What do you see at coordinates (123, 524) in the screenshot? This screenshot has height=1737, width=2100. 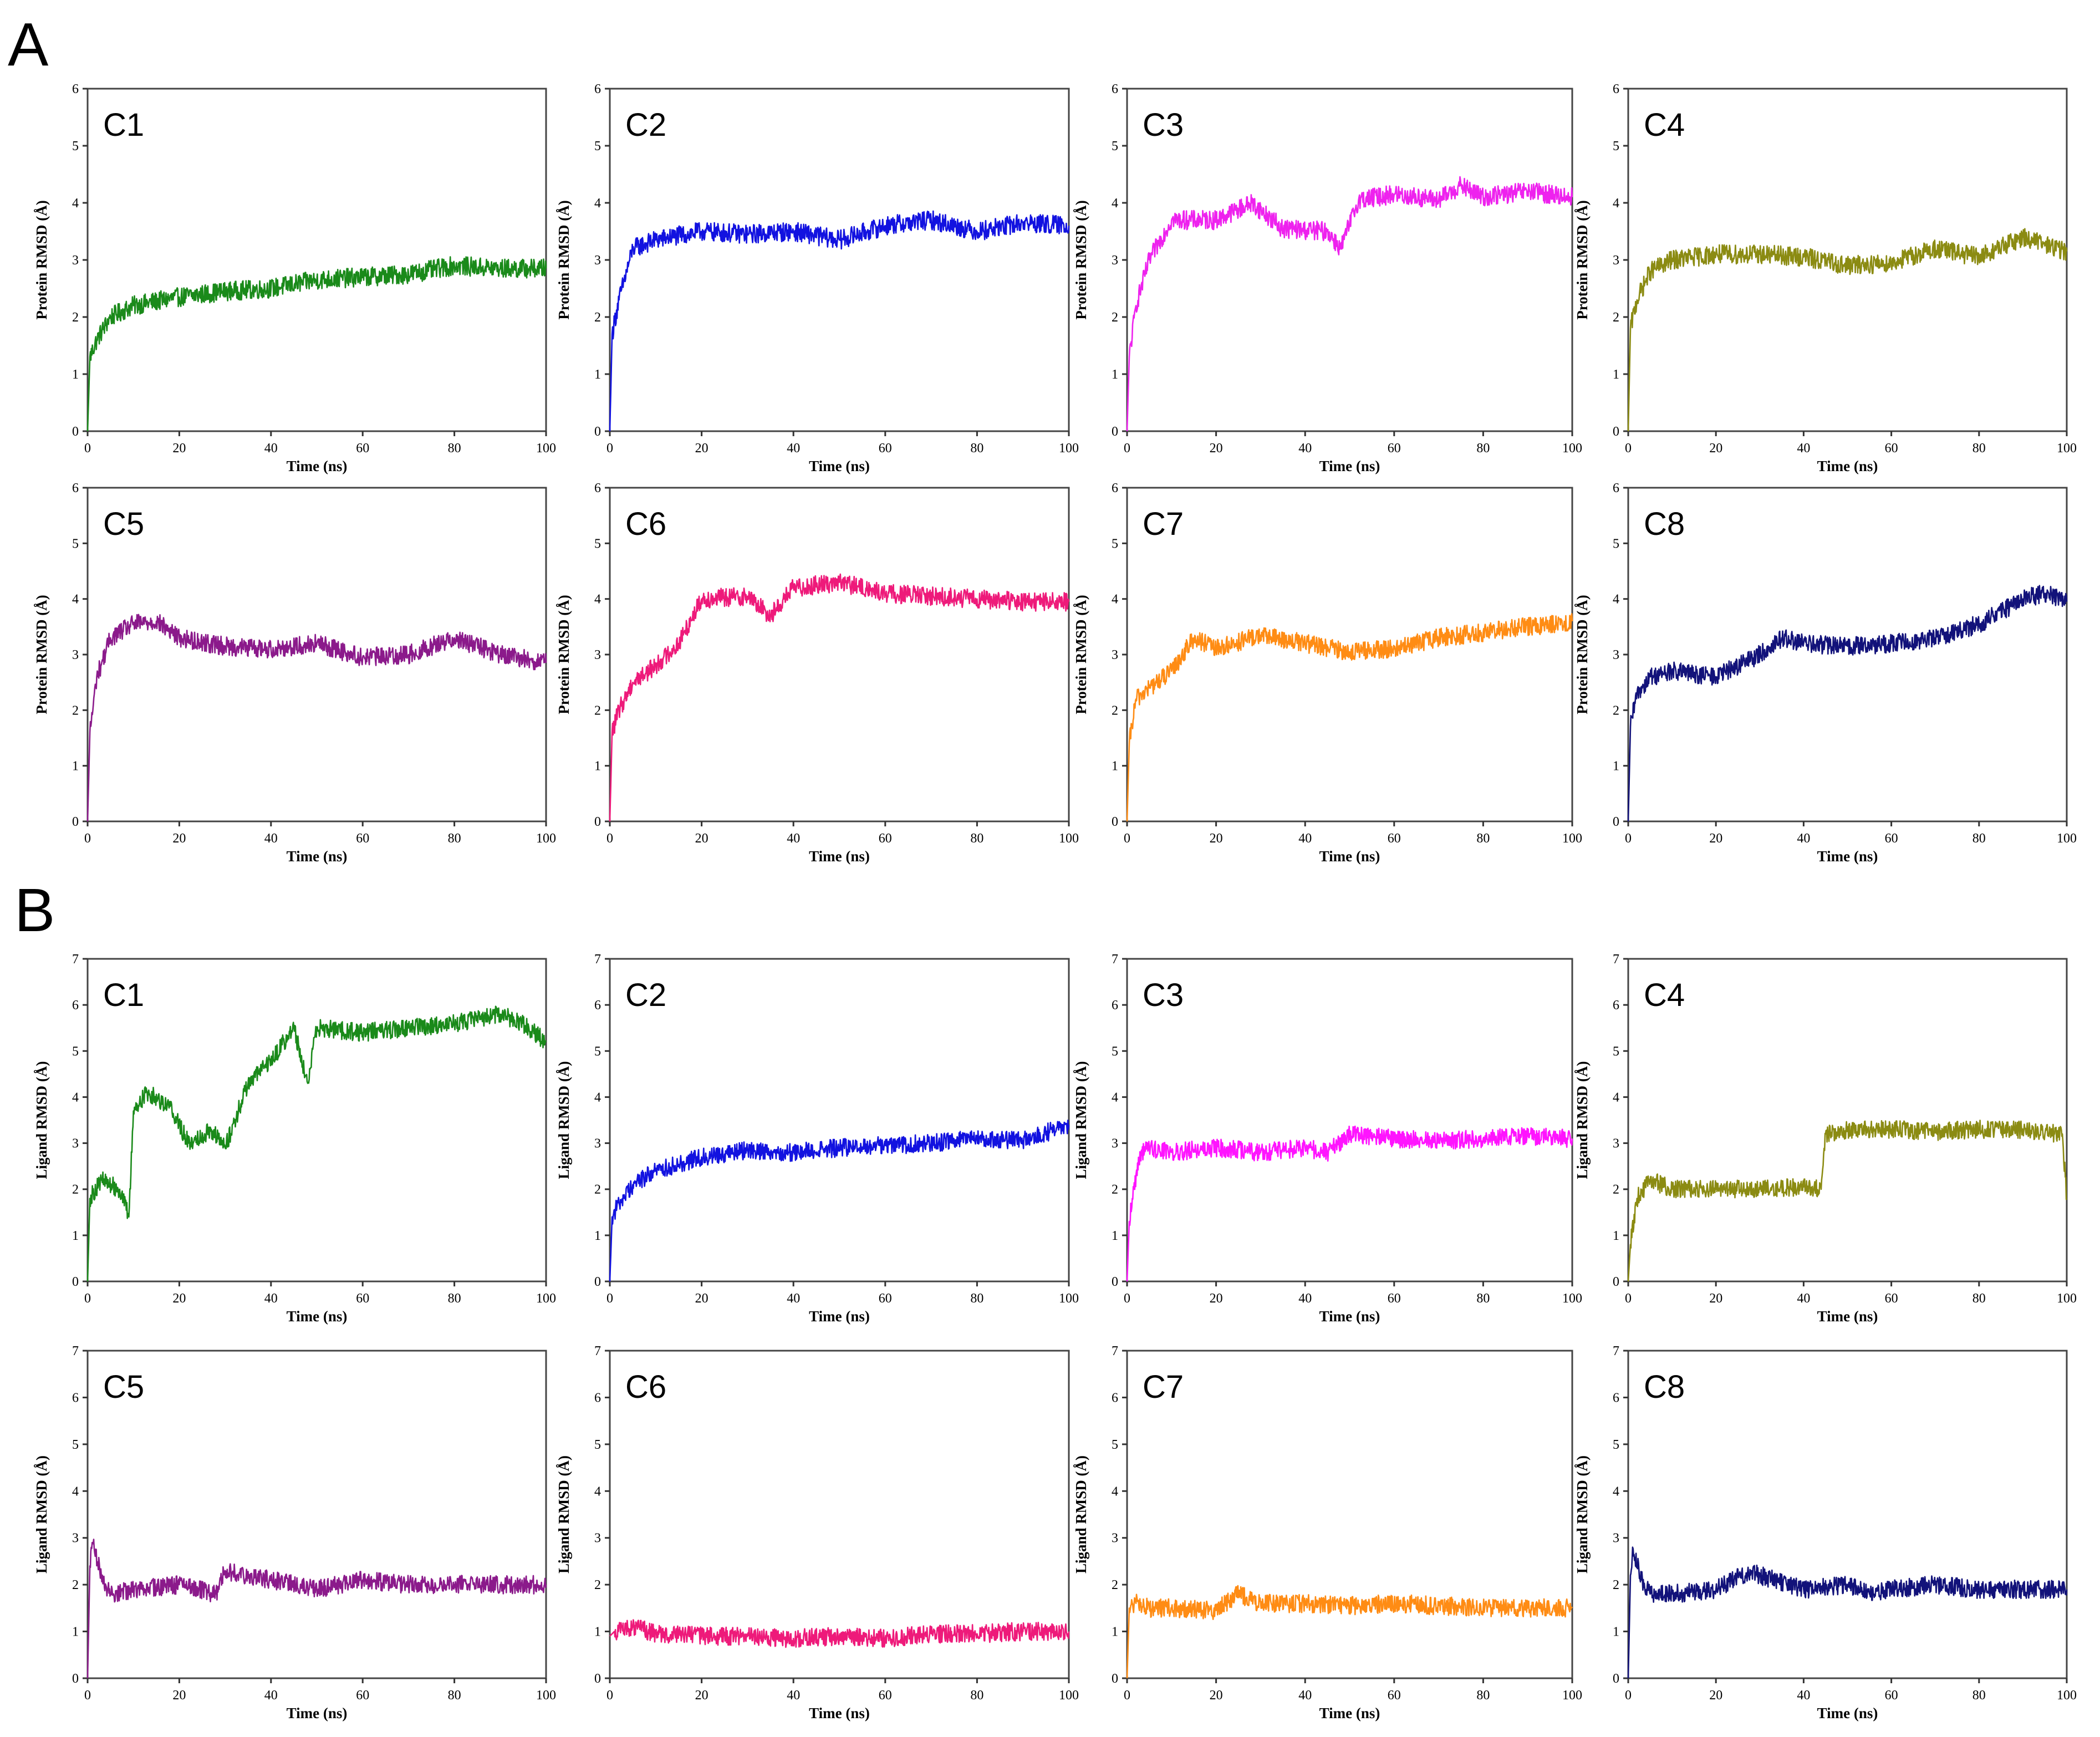 I see `chart-label: C5` at bounding box center [123, 524].